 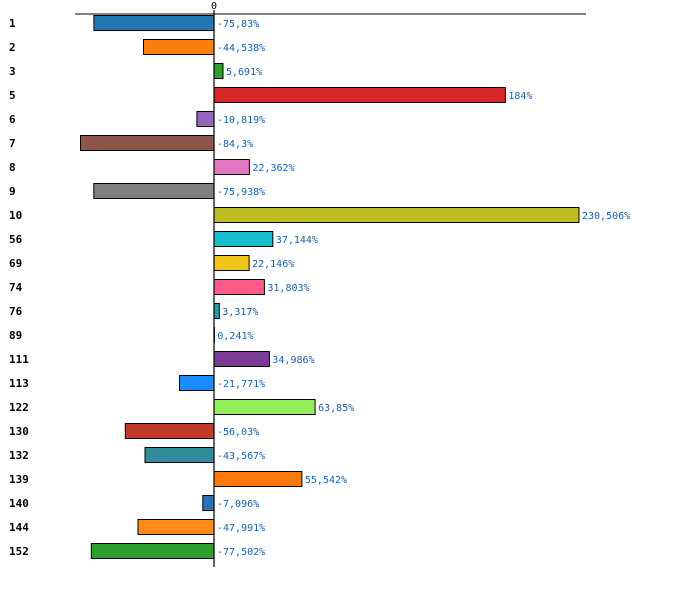 I want to click on category-label: 144, so click(x=19, y=527).